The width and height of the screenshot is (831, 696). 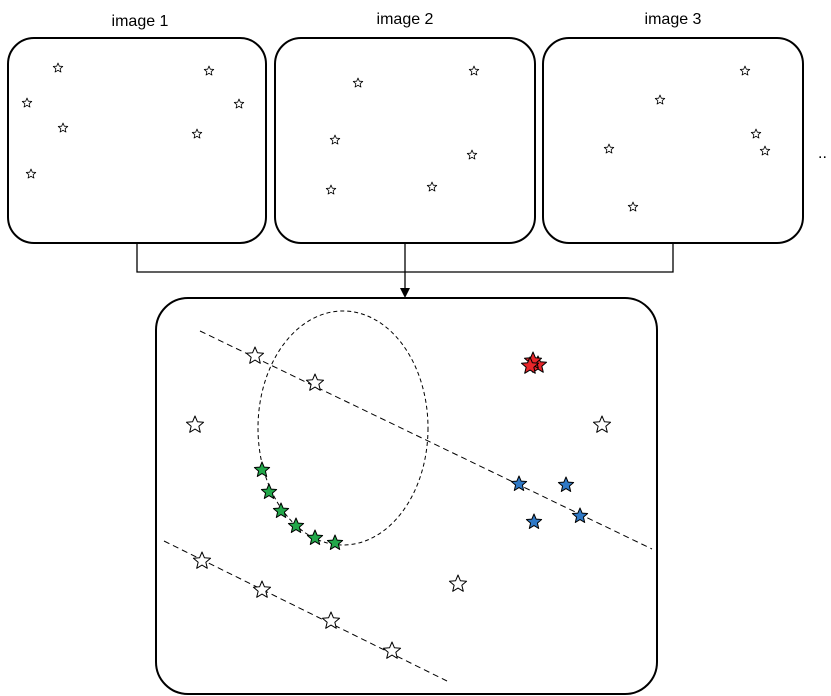 What do you see at coordinates (822, 153) in the screenshot?
I see `continuation-dots: ..` at bounding box center [822, 153].